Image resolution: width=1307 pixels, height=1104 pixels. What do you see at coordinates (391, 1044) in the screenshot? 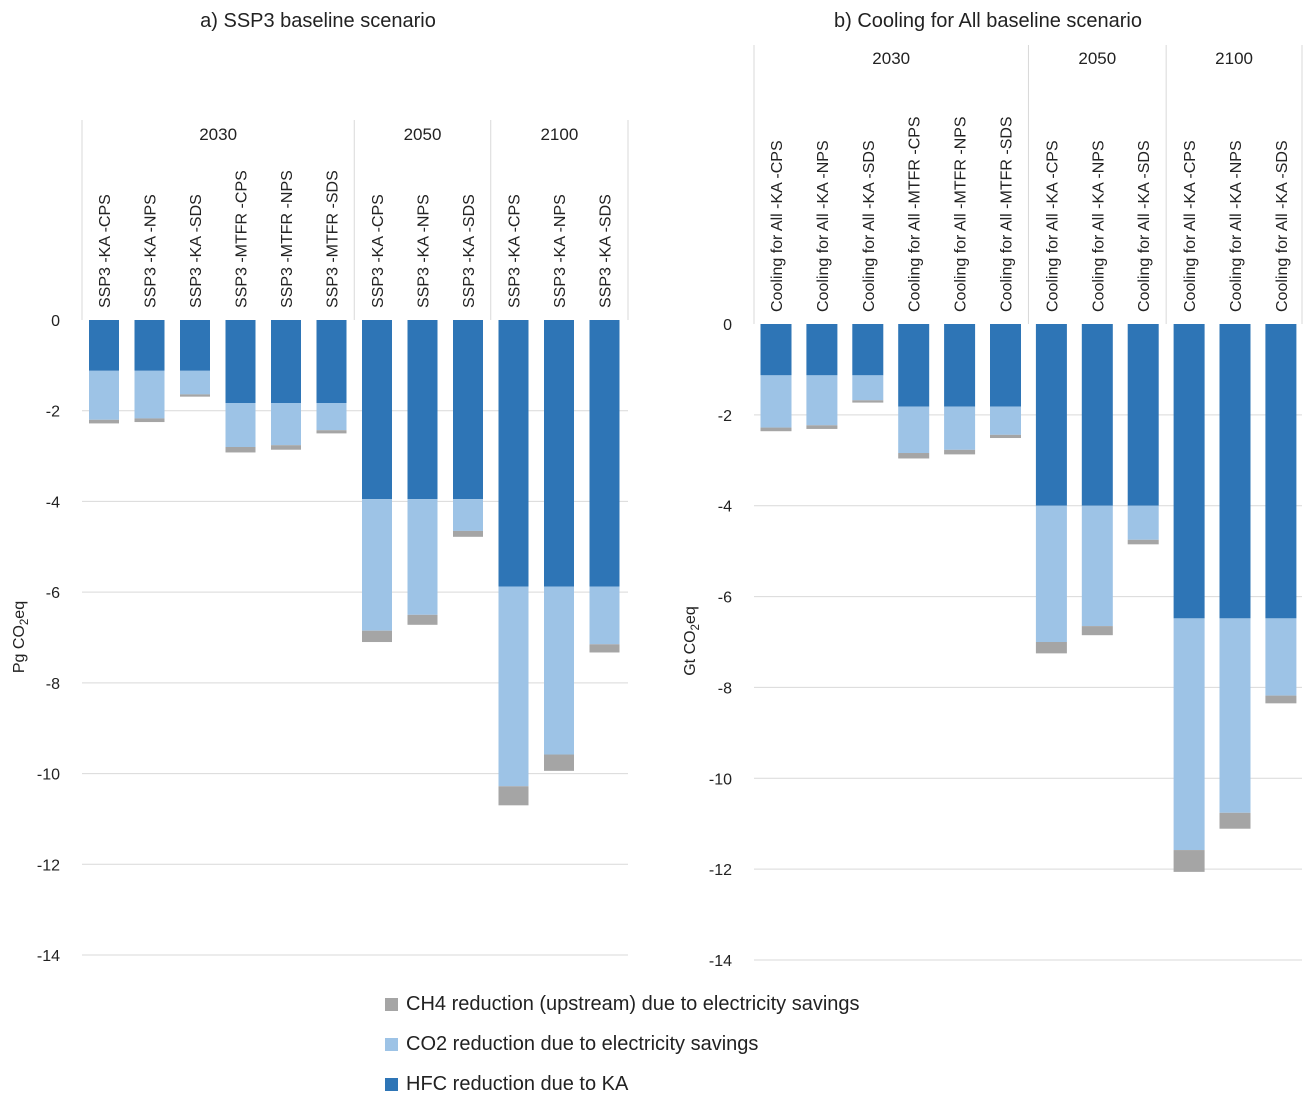
I see `legend-swatch-co2` at bounding box center [391, 1044].